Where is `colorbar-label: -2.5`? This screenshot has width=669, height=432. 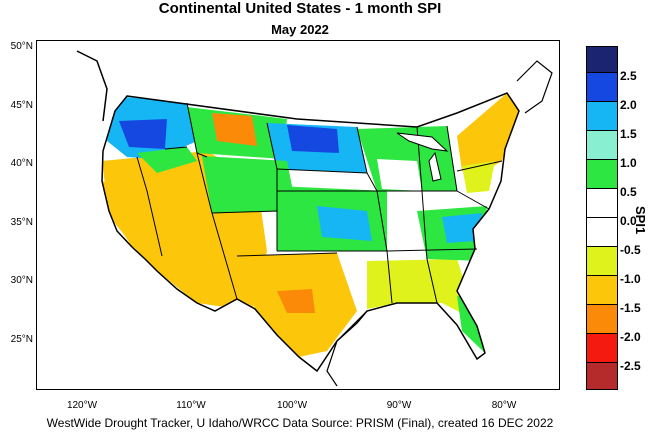 colorbar-label: -2.5 is located at coordinates (630, 366).